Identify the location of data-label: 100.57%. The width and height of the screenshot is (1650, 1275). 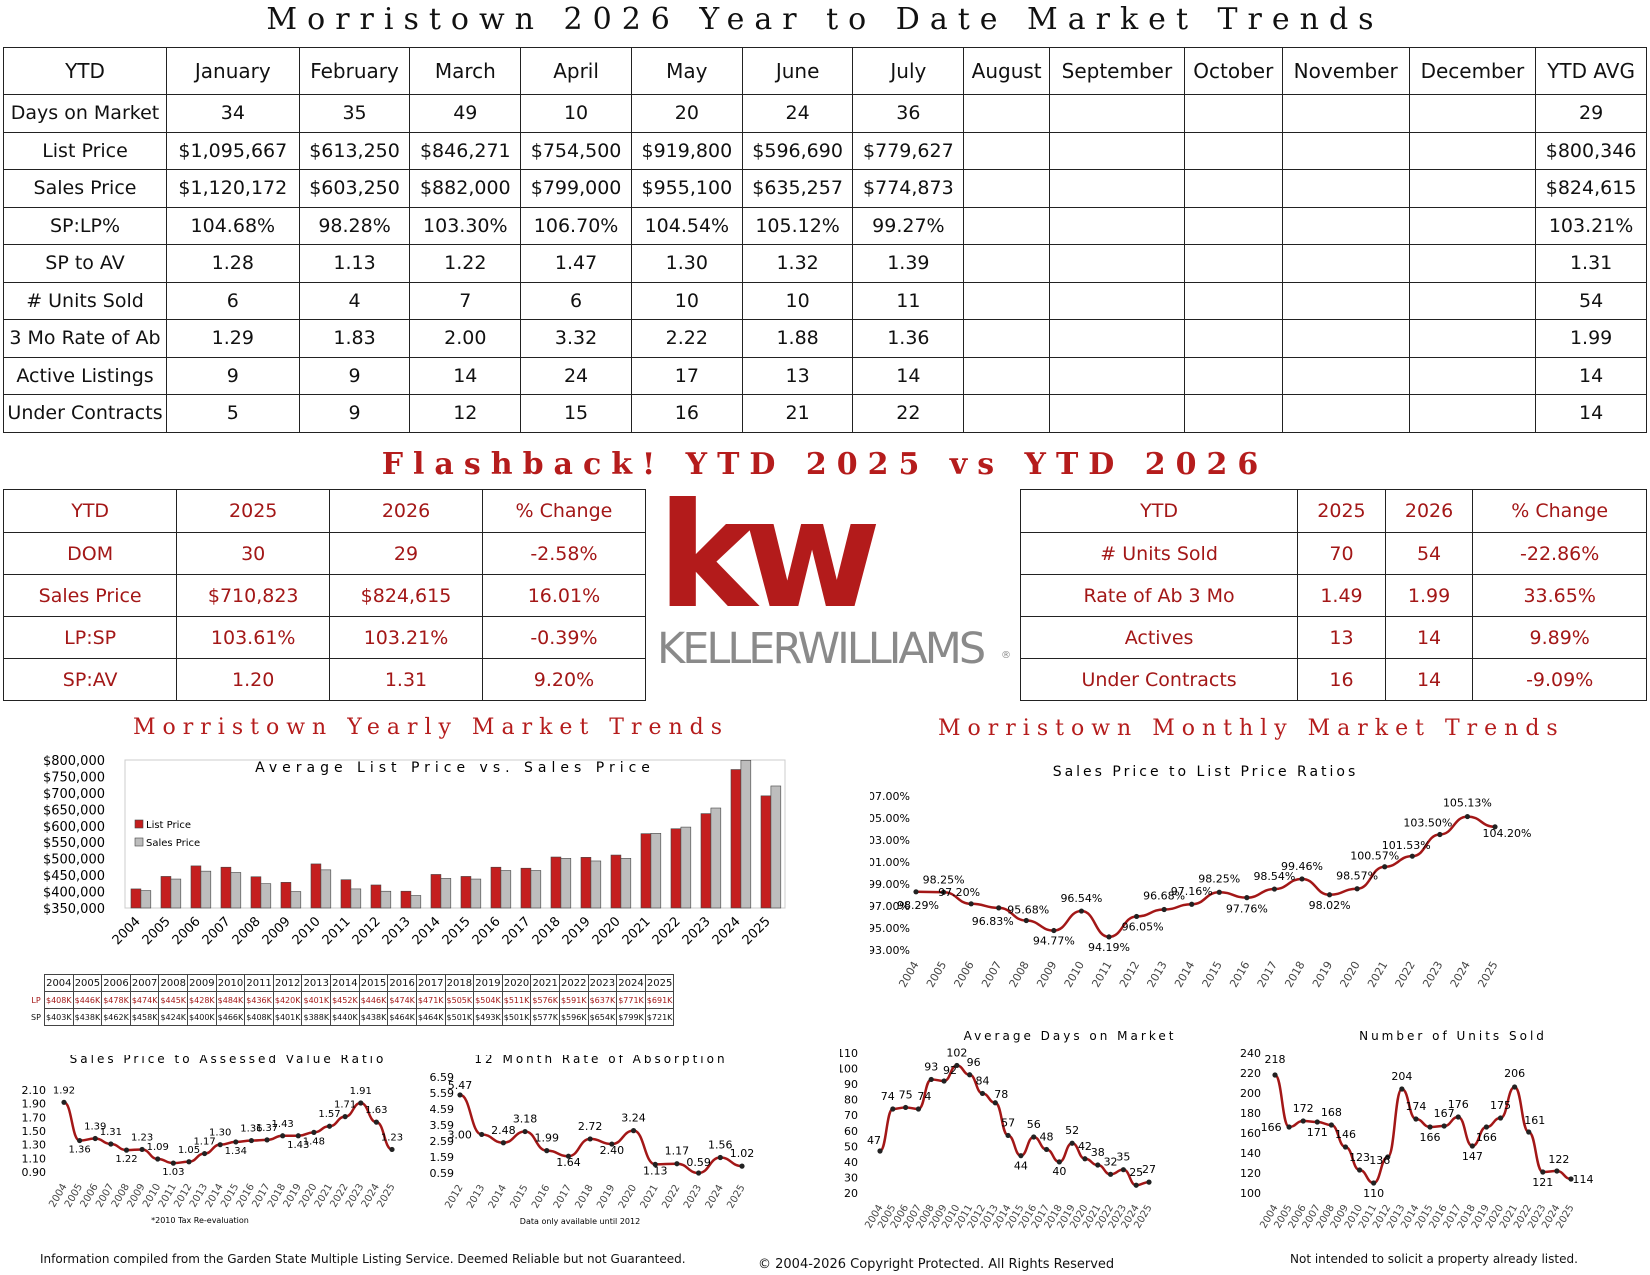
(1374, 856).